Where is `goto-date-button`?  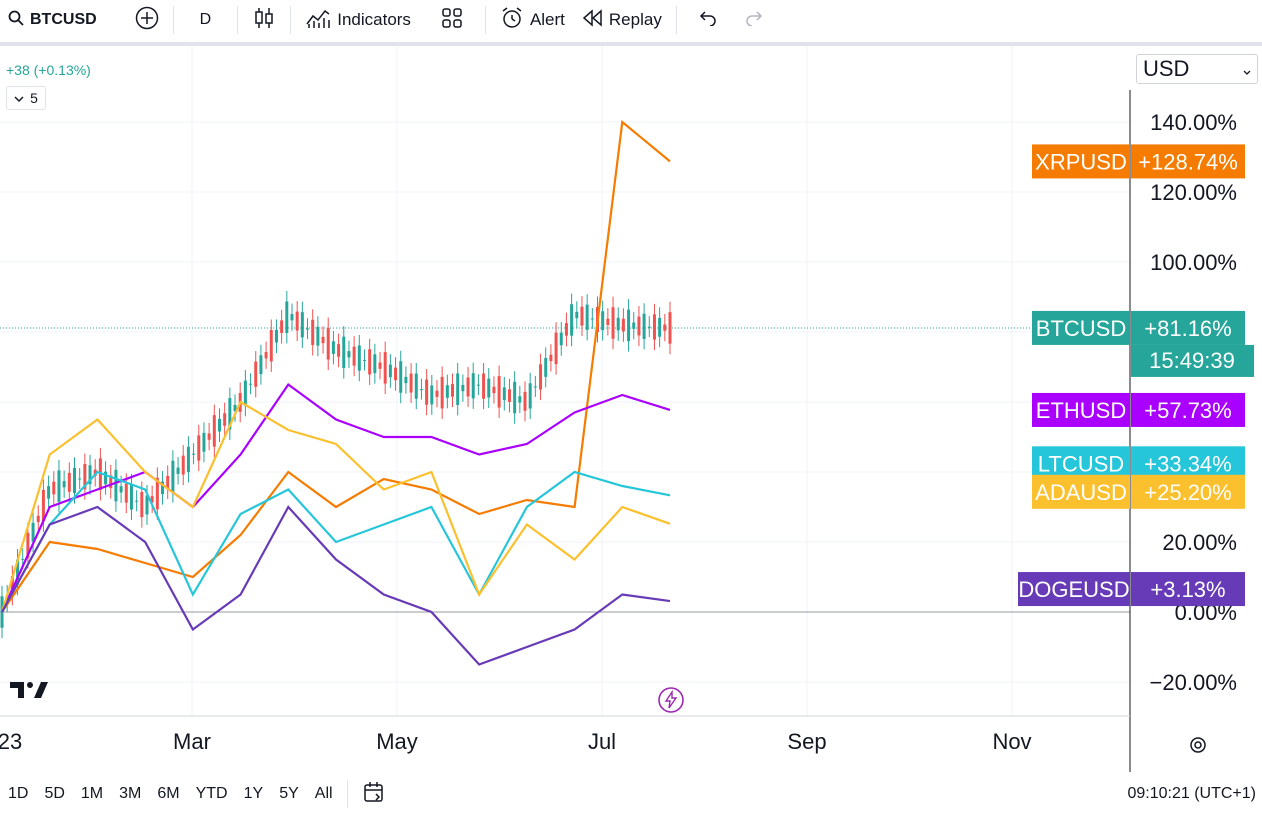 goto-date-button is located at coordinates (374, 794).